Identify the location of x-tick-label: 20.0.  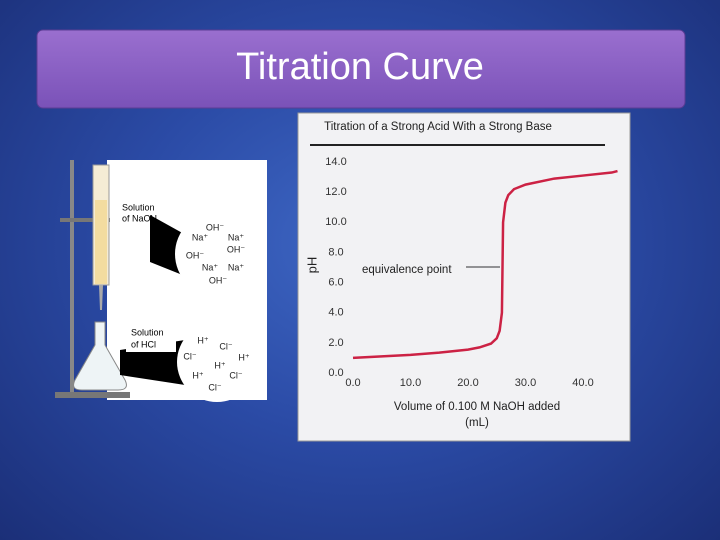
(467, 383).